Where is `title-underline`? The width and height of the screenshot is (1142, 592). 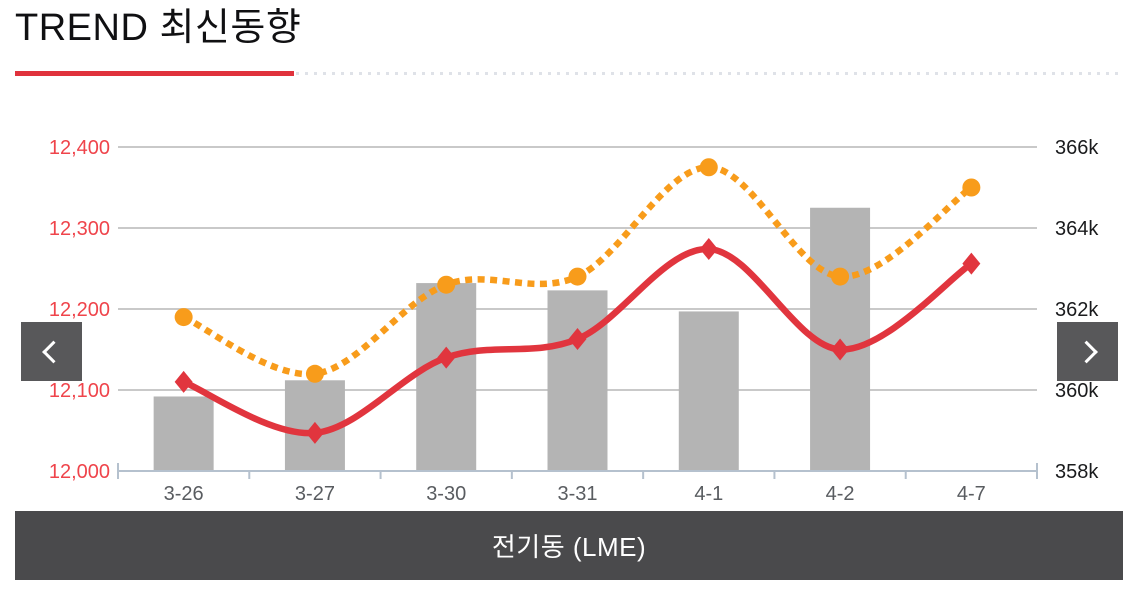
title-underline is located at coordinates (154, 73).